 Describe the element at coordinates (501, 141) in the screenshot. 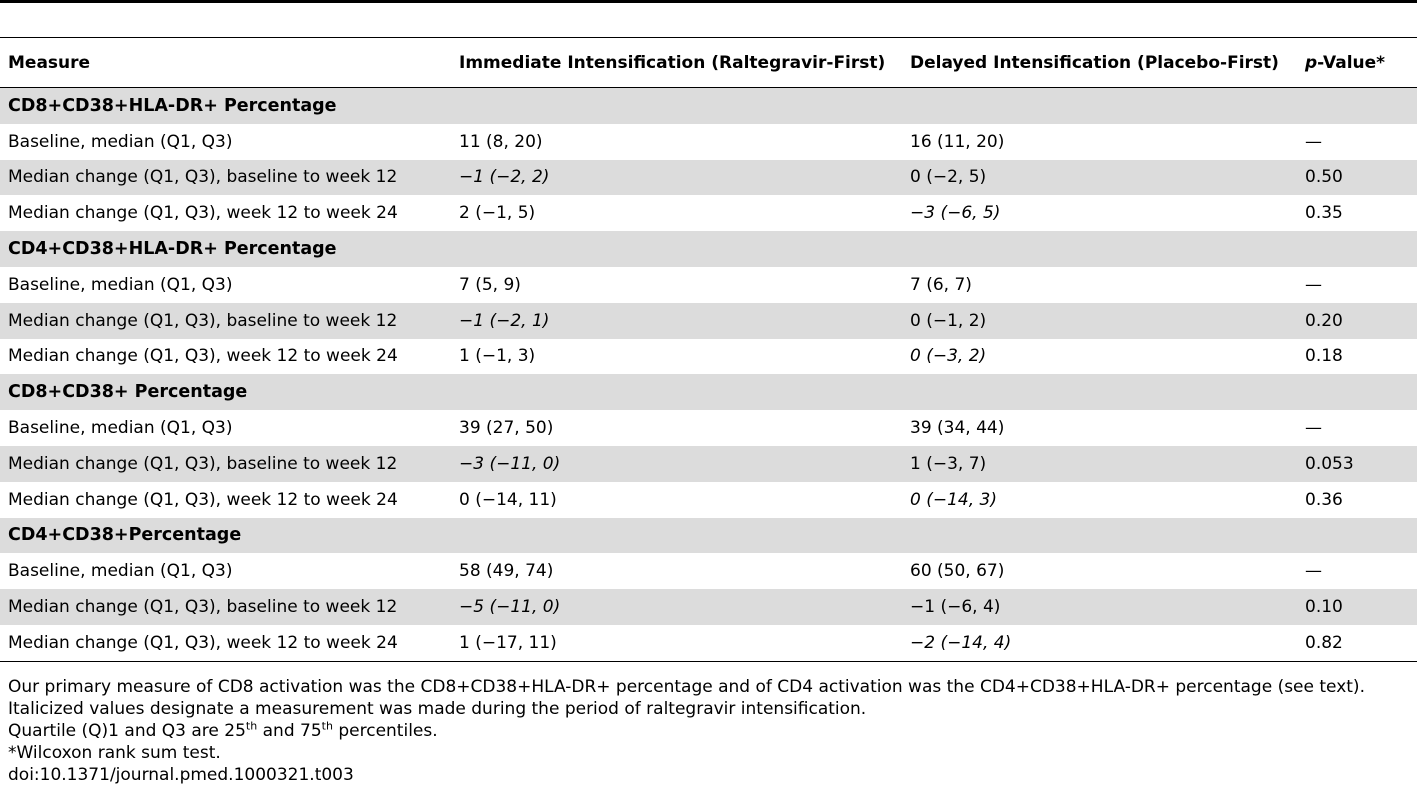

I see `immediate-cell: 11 (8, 20)` at that location.